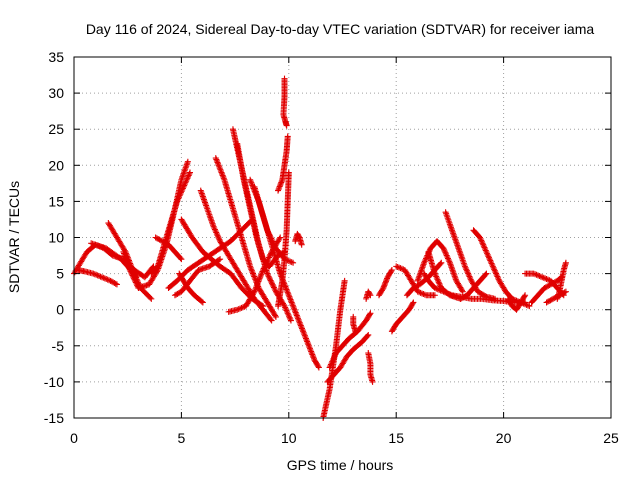 The image size is (640, 480). Describe the element at coordinates (74, 438) in the screenshot. I see `x-tick-label: 0` at that location.